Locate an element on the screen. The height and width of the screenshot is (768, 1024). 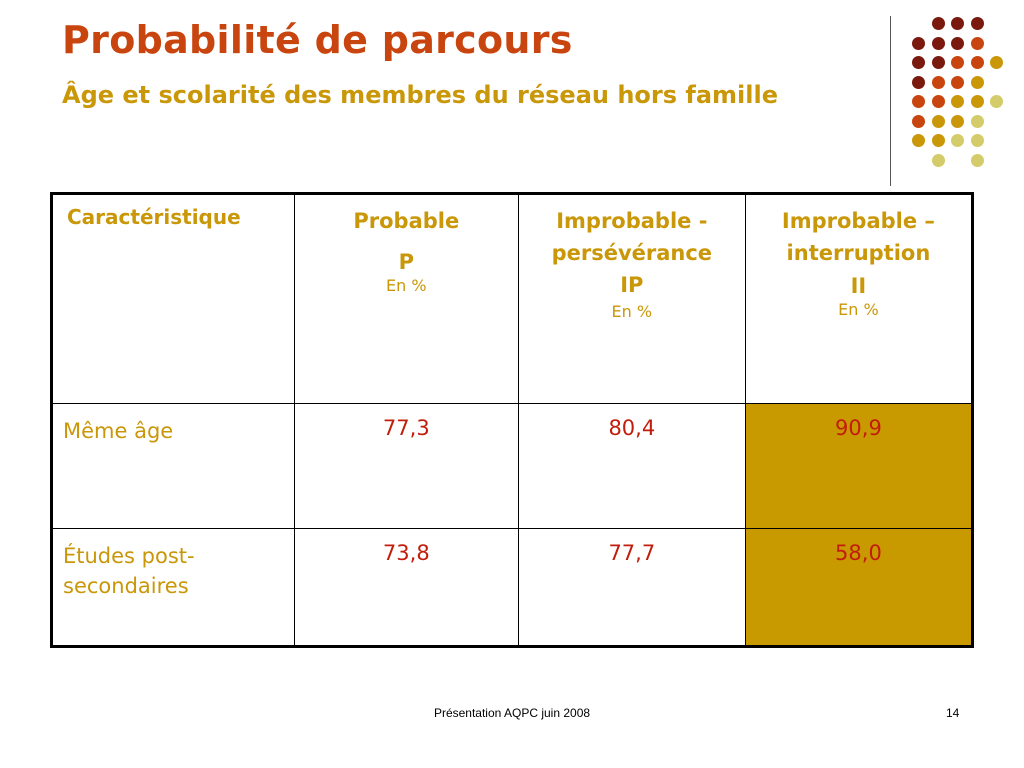
header-probable-code: P is located at coordinates (406, 262).